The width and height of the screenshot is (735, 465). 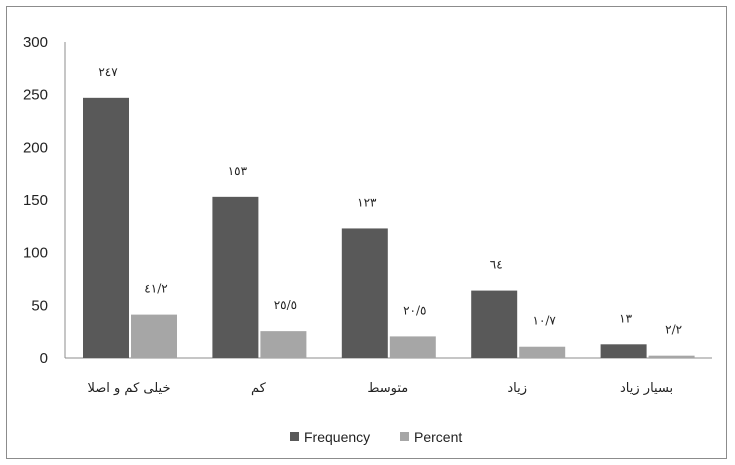 What do you see at coordinates (35, 42) in the screenshot?
I see `y-tick-label: 300` at bounding box center [35, 42].